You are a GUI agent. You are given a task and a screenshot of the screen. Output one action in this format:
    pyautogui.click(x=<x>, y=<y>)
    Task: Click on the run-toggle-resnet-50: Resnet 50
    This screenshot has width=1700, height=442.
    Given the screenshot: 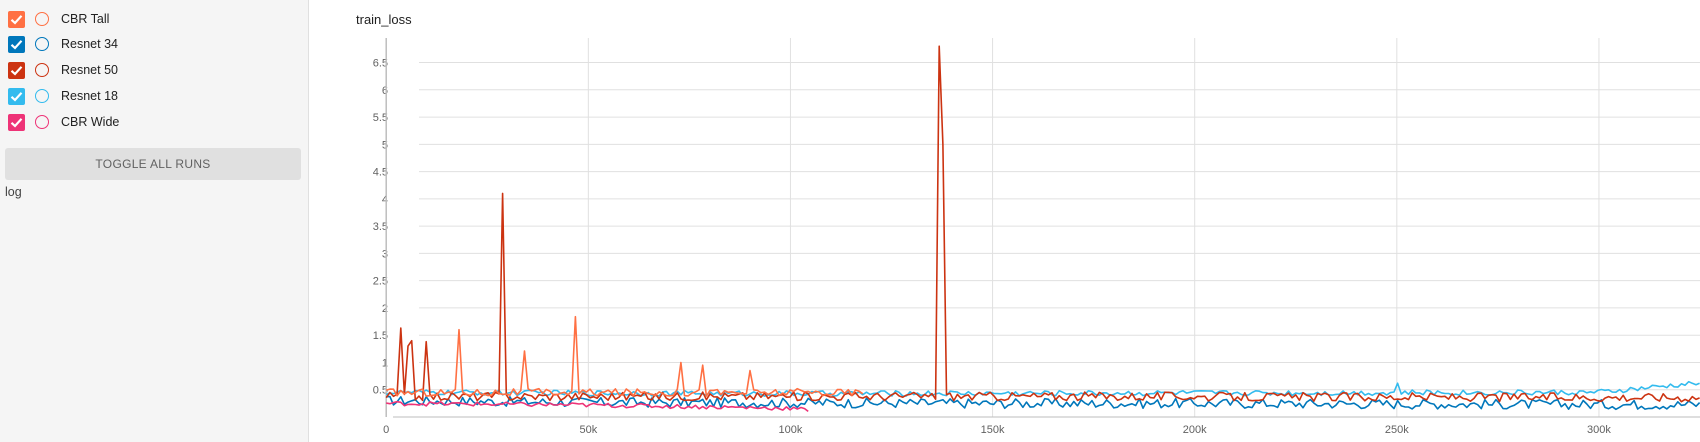 What is the action you would take?
    pyautogui.click(x=63, y=70)
    